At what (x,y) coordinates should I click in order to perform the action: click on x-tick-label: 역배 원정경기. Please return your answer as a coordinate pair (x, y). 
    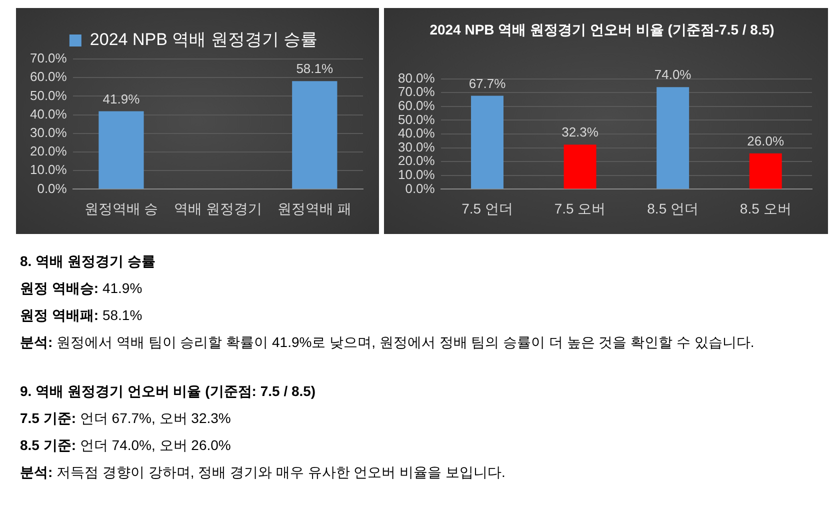
    Looking at the image, I should click on (218, 208).